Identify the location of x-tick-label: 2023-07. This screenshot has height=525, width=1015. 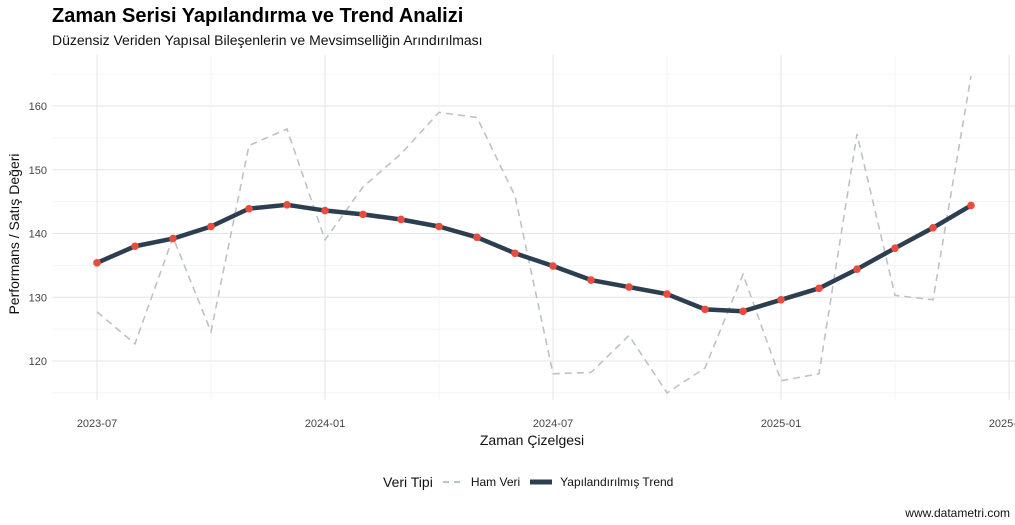
(97, 424).